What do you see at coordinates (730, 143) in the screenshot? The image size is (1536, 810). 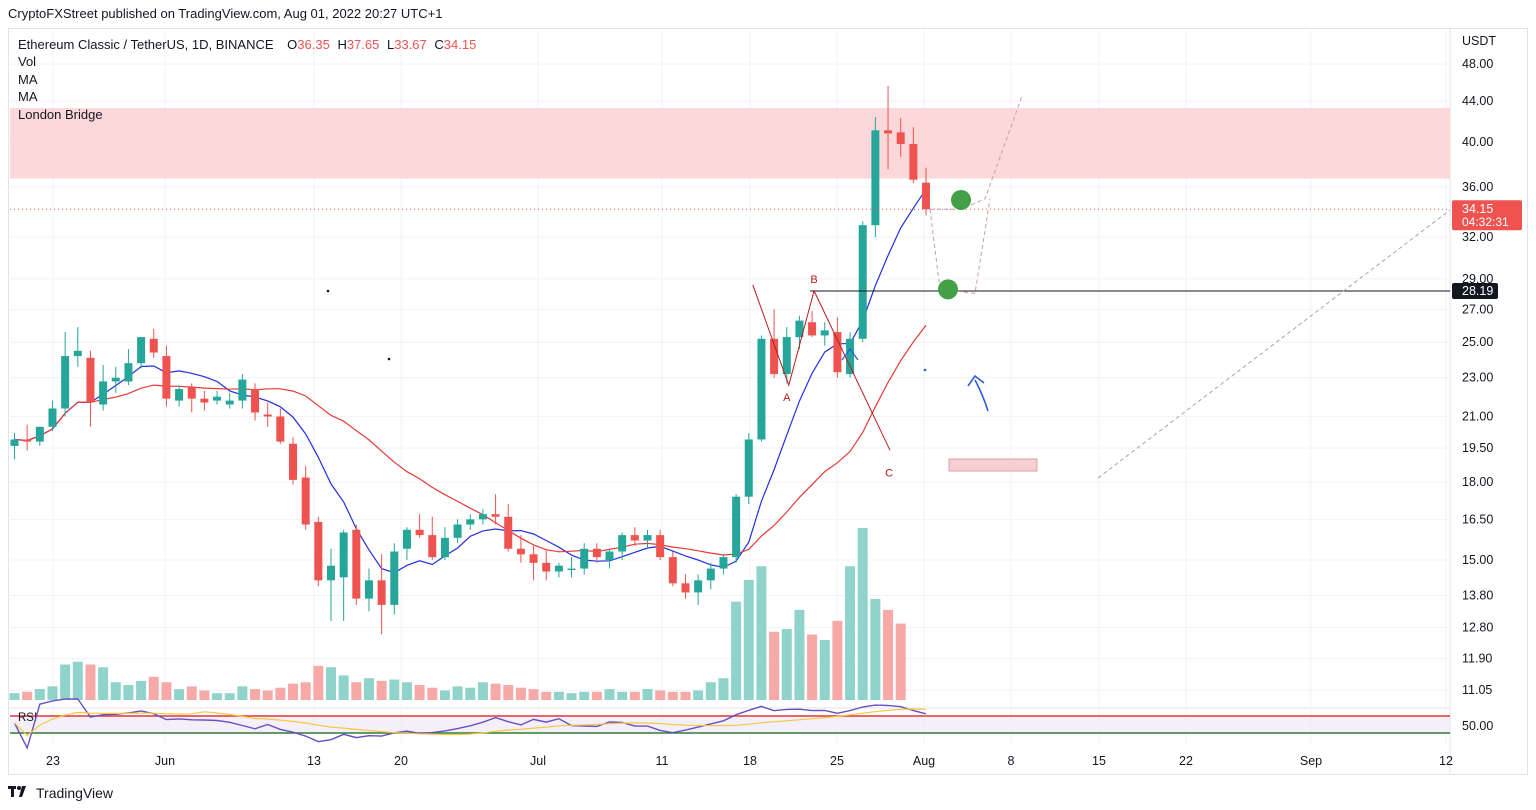 I see `resistance-zone` at bounding box center [730, 143].